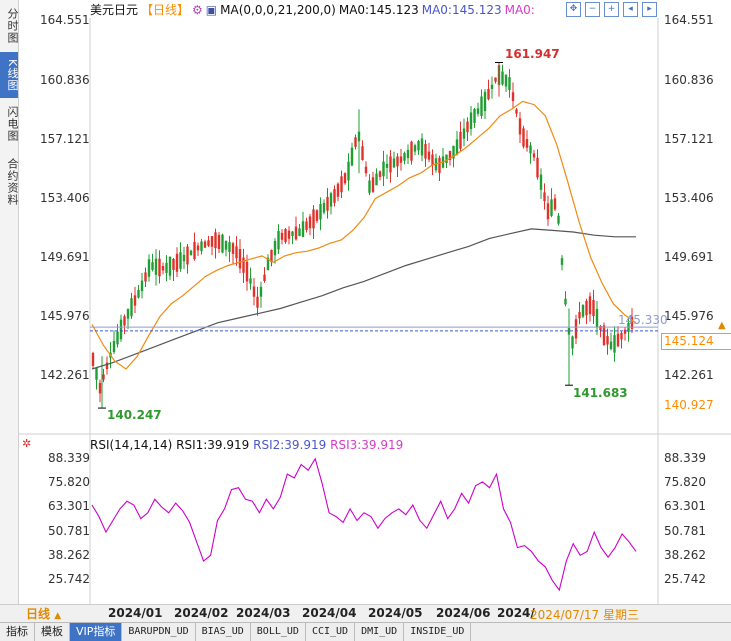 This screenshot has width=731, height=641. I want to click on faint-price-label: 145.330, so click(643, 320).